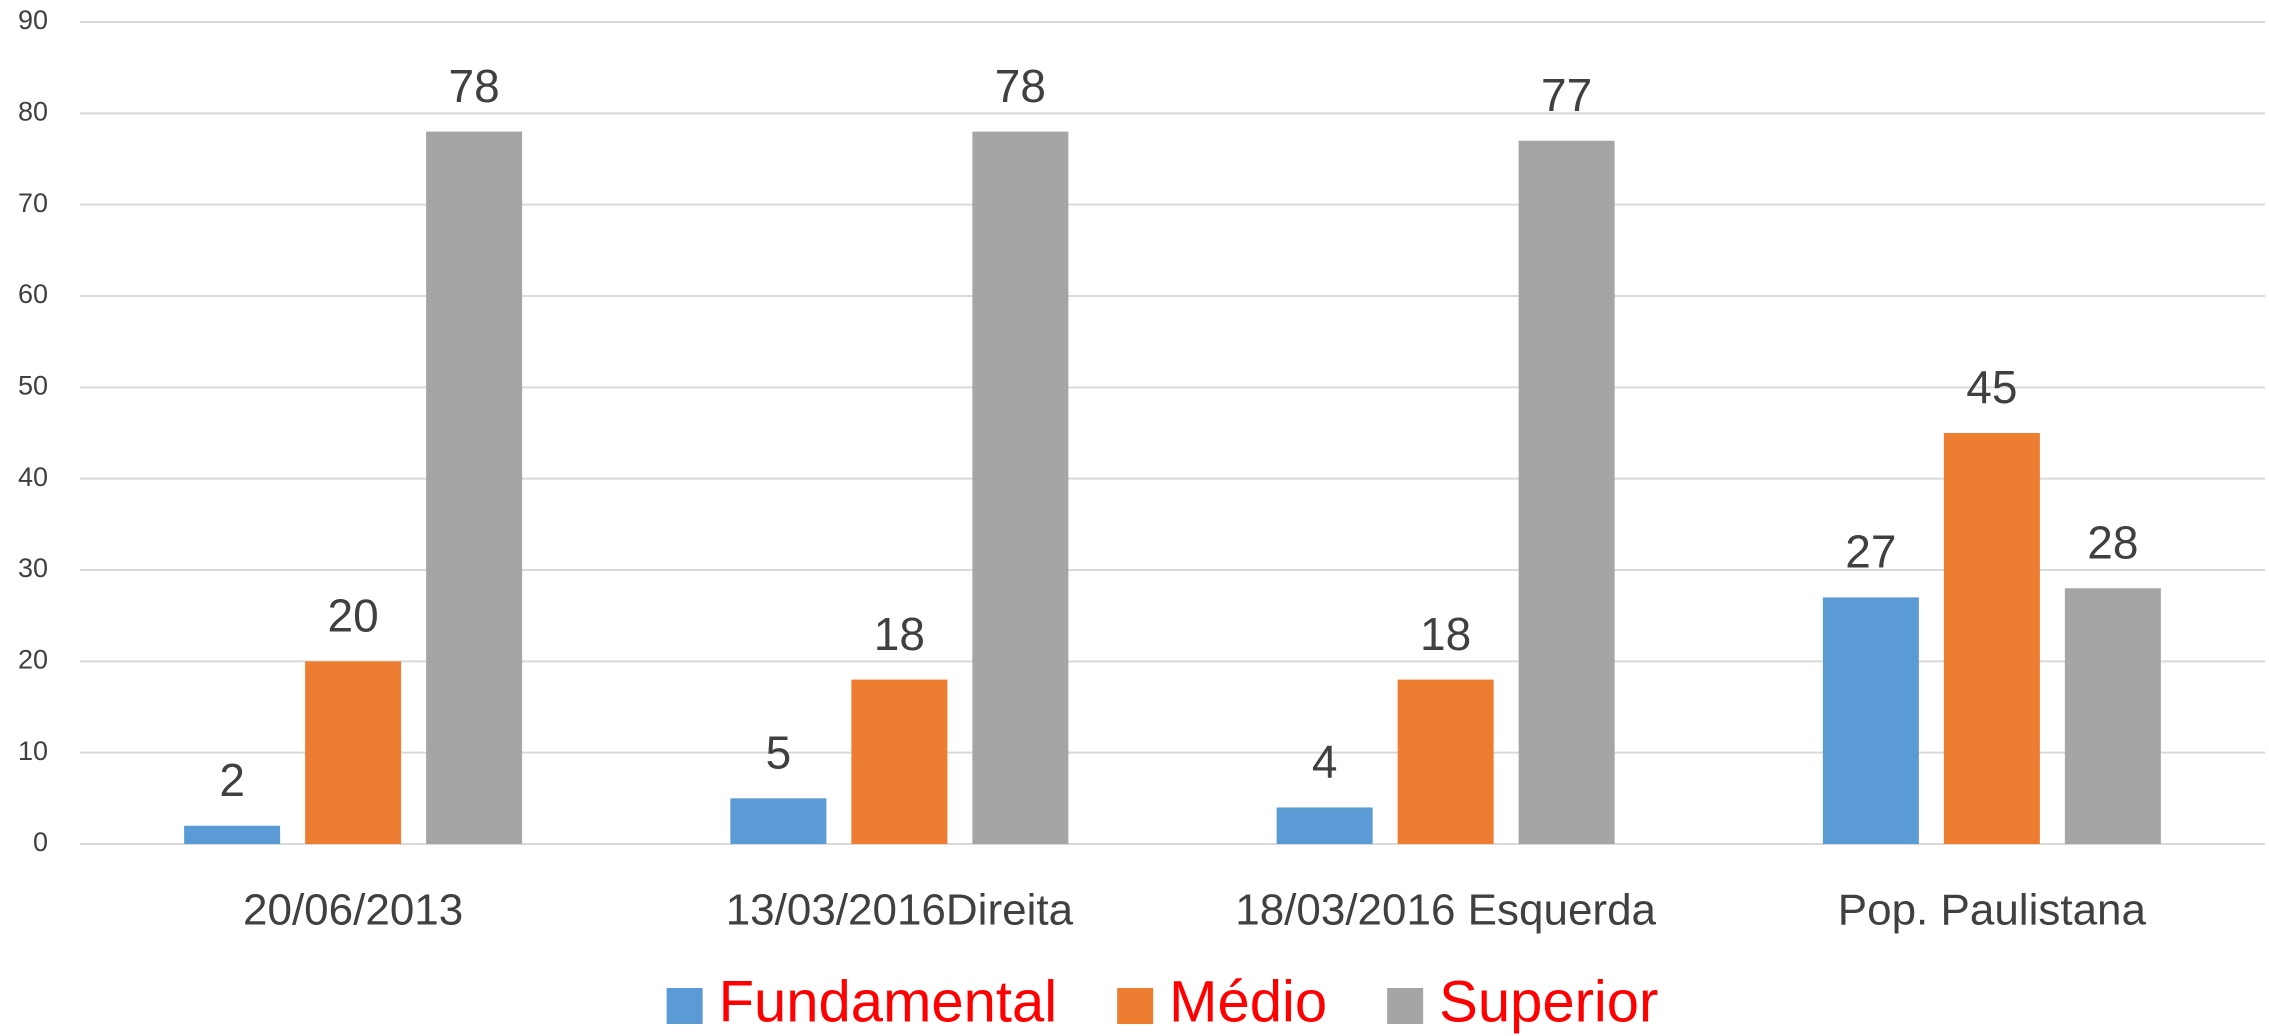  What do you see at coordinates (33, 385) in the screenshot?
I see `y-tick-label: 50` at bounding box center [33, 385].